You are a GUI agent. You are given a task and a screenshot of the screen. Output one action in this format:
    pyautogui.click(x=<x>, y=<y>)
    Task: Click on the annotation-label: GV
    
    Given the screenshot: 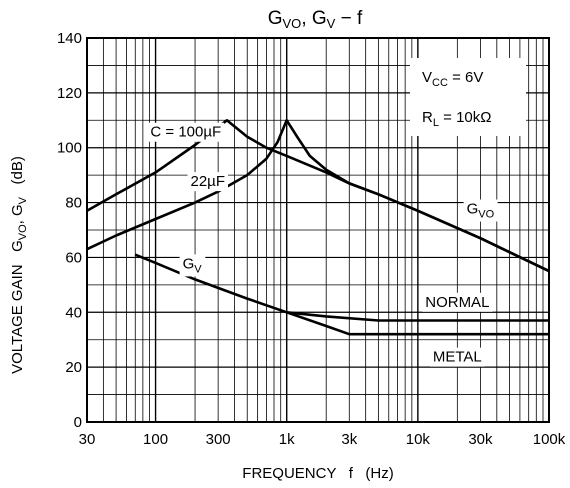 What is the action you would take?
    pyautogui.click(x=192, y=265)
    